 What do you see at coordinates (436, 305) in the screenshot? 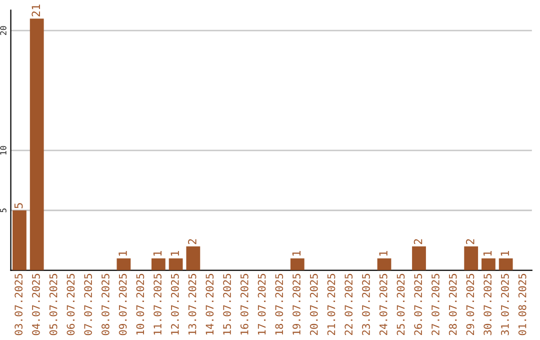
I see `x-tick-label: 27.07.2025` at bounding box center [436, 305].